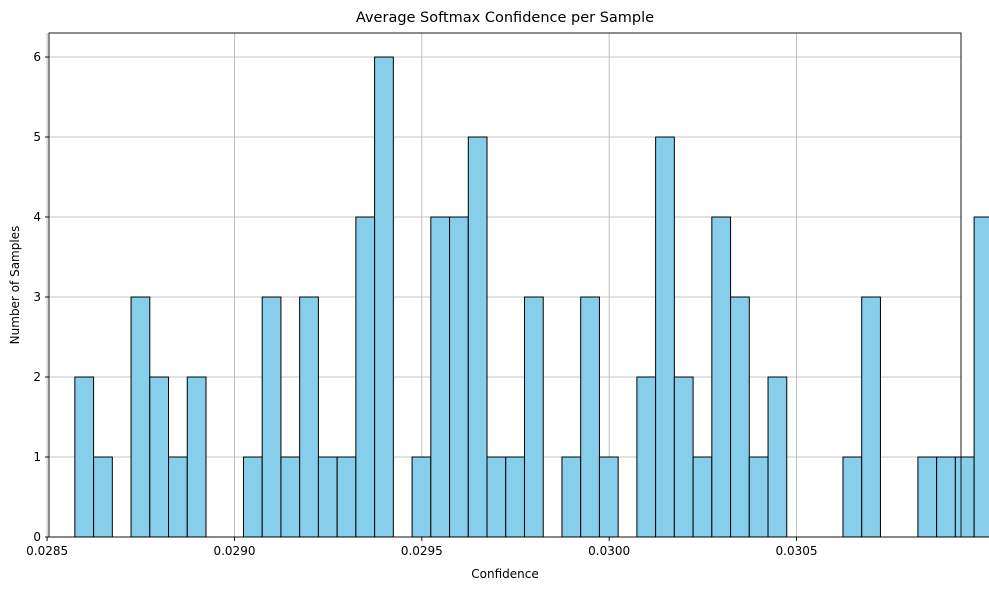 This screenshot has height=590, width=989. I want to click on y-tick-label: 6, so click(37, 57).